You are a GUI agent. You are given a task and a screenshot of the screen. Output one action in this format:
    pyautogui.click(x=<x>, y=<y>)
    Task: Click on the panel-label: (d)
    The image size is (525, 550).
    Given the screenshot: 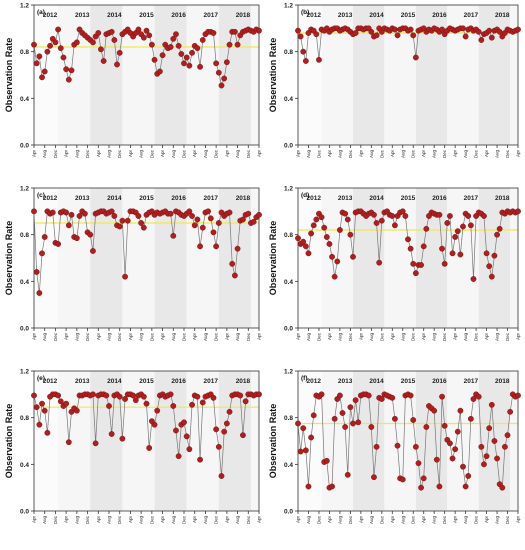 What is the action you would take?
    pyautogui.click(x=305, y=195)
    